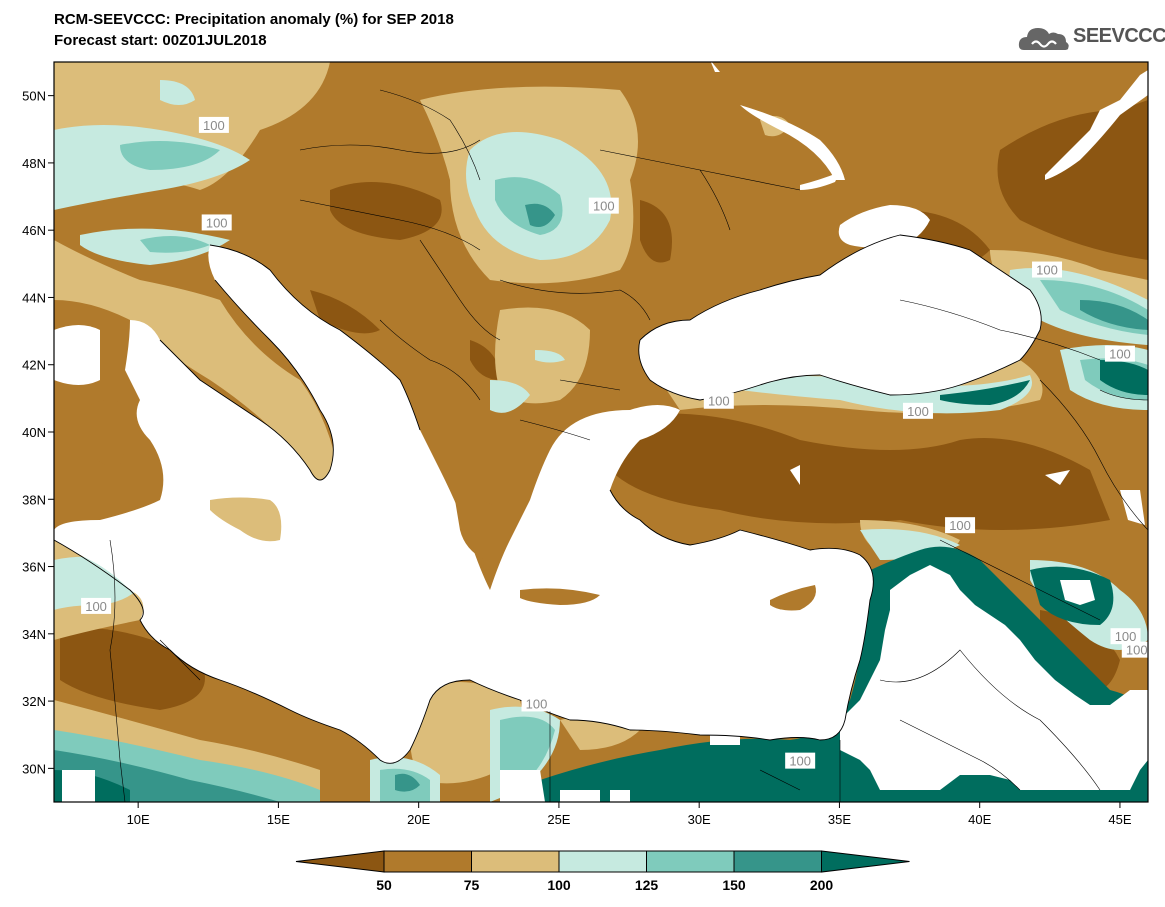  What do you see at coordinates (822, 885) in the screenshot?
I see `colorbar-label: 200` at bounding box center [822, 885].